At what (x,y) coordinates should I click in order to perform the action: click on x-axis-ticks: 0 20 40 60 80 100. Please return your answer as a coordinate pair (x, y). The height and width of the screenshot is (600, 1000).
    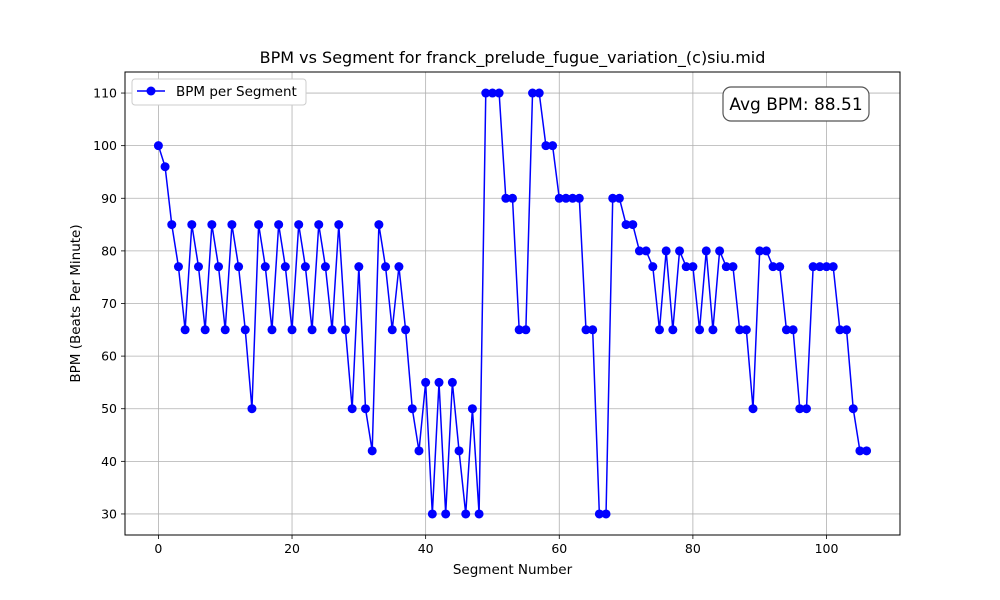
    Looking at the image, I should click on (496, 545).